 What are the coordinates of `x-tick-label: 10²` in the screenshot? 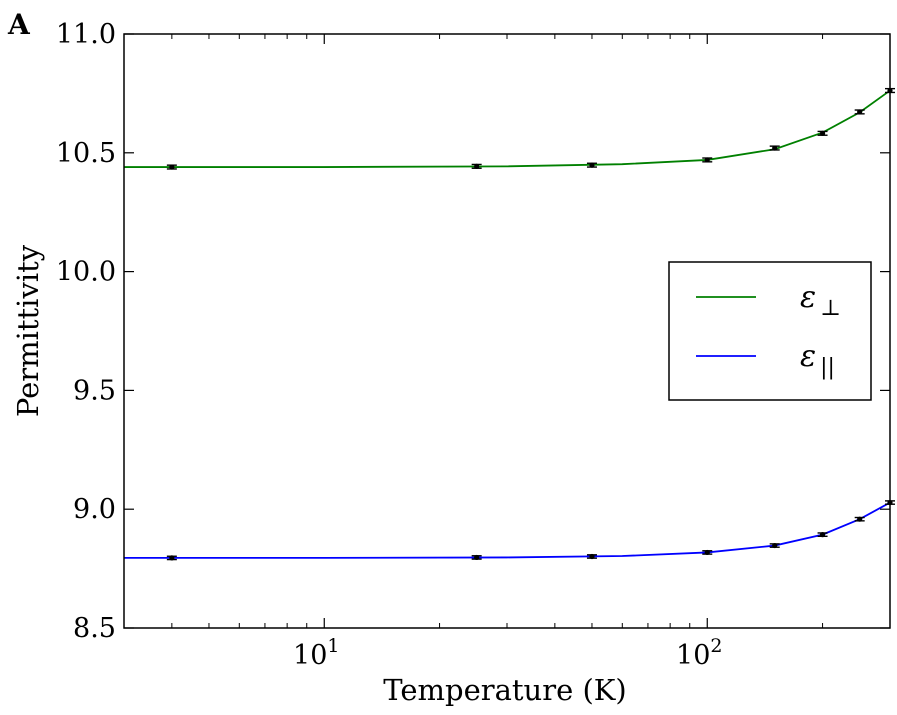 It's located at (699, 653).